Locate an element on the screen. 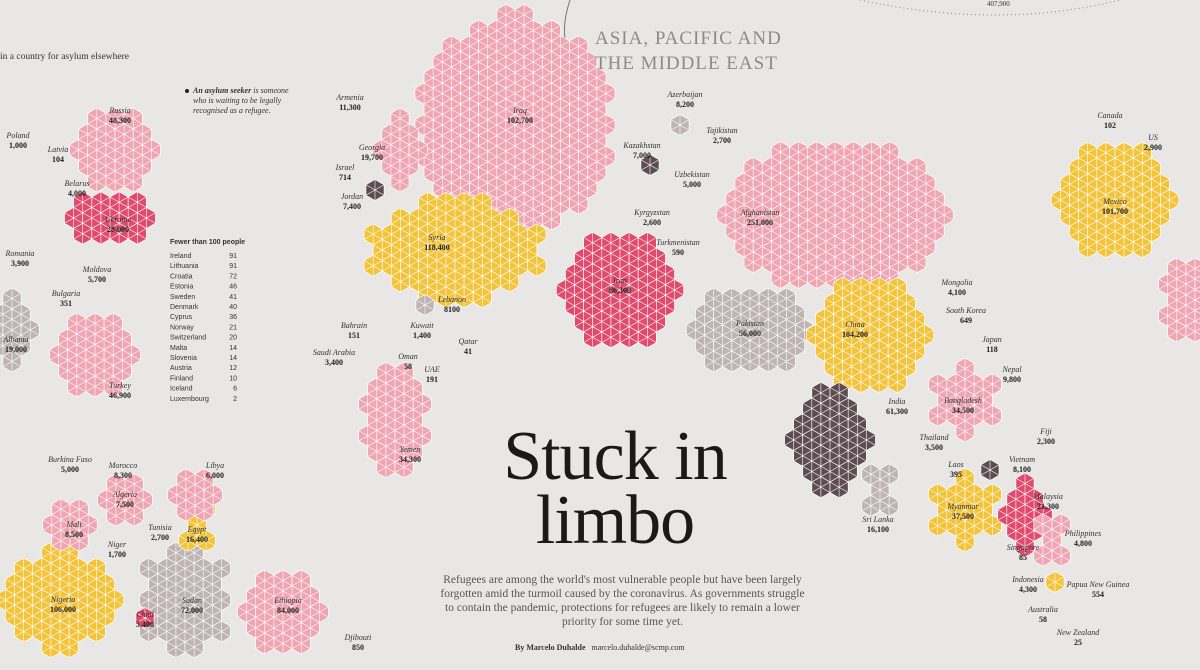  country-name: Yemen is located at coordinates (410, 449).